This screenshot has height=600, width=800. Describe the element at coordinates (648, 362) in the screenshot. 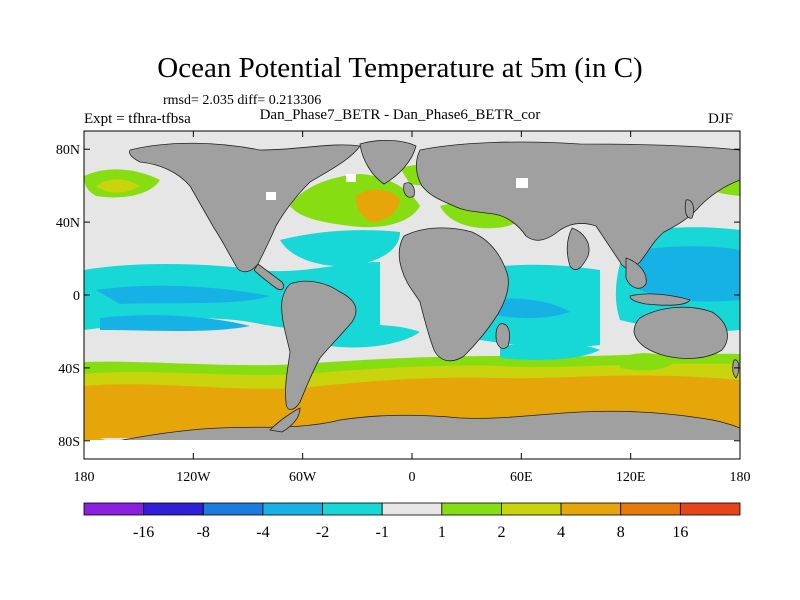

I see `field-australia-green` at that location.